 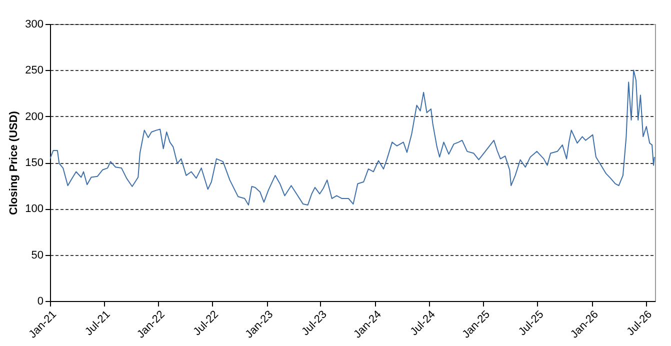 I want to click on y-tick-label: 0, so click(x=40, y=302).